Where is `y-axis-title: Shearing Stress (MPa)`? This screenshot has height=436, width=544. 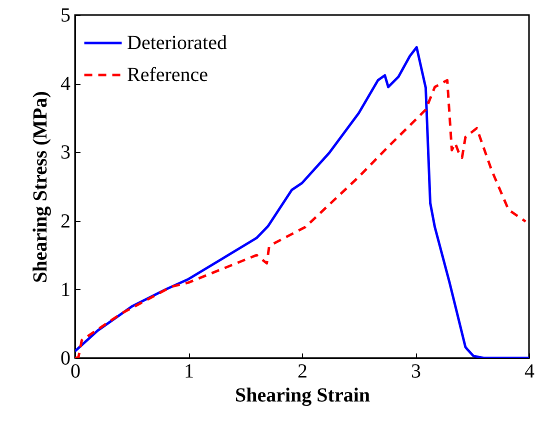
y-axis-title: Shearing Stress (MPa) is located at coordinates (41, 187).